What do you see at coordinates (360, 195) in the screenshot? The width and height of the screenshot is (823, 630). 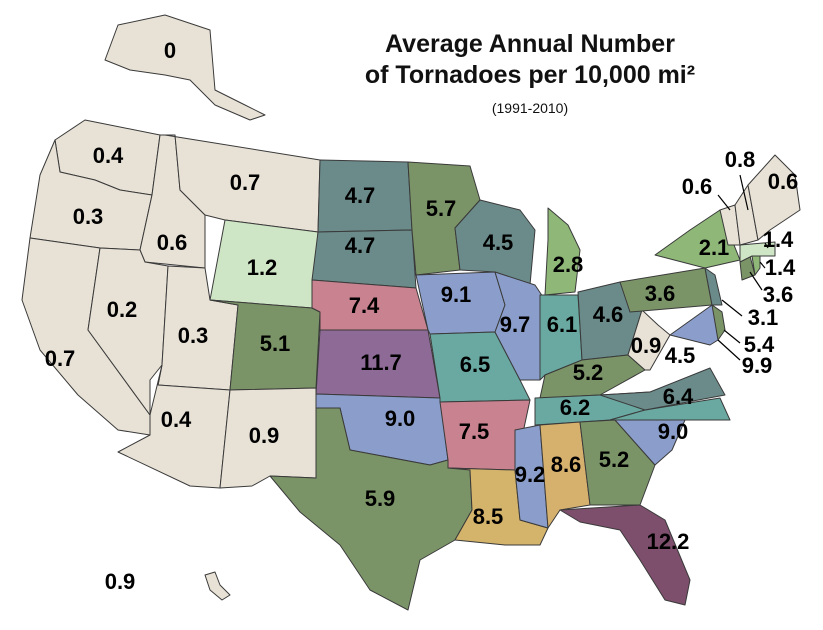 I see `state-value-nd: 4.7` at bounding box center [360, 195].